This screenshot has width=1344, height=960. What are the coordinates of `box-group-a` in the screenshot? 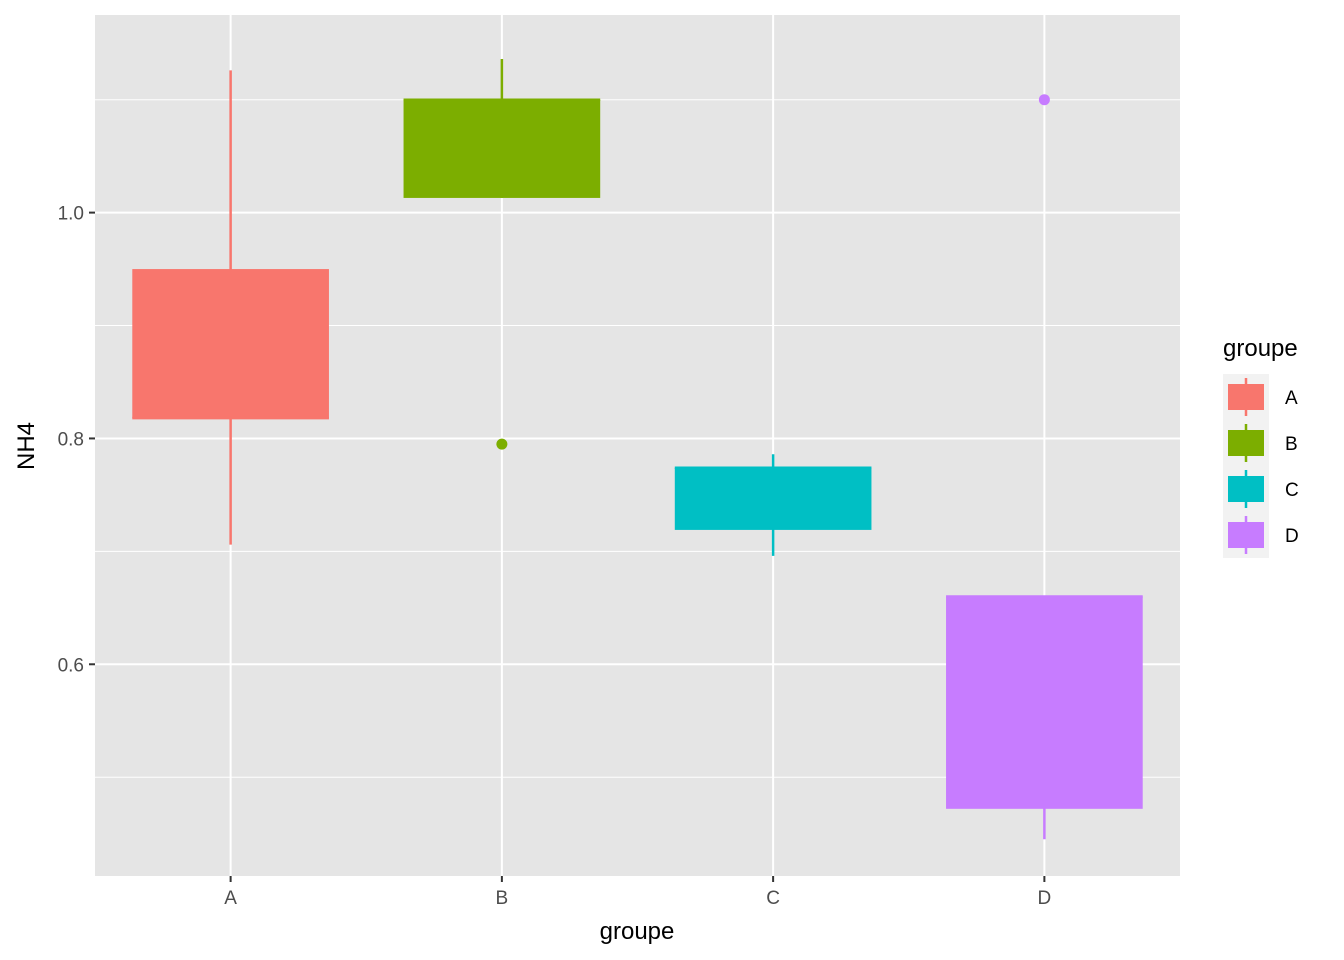 It's located at (230, 307).